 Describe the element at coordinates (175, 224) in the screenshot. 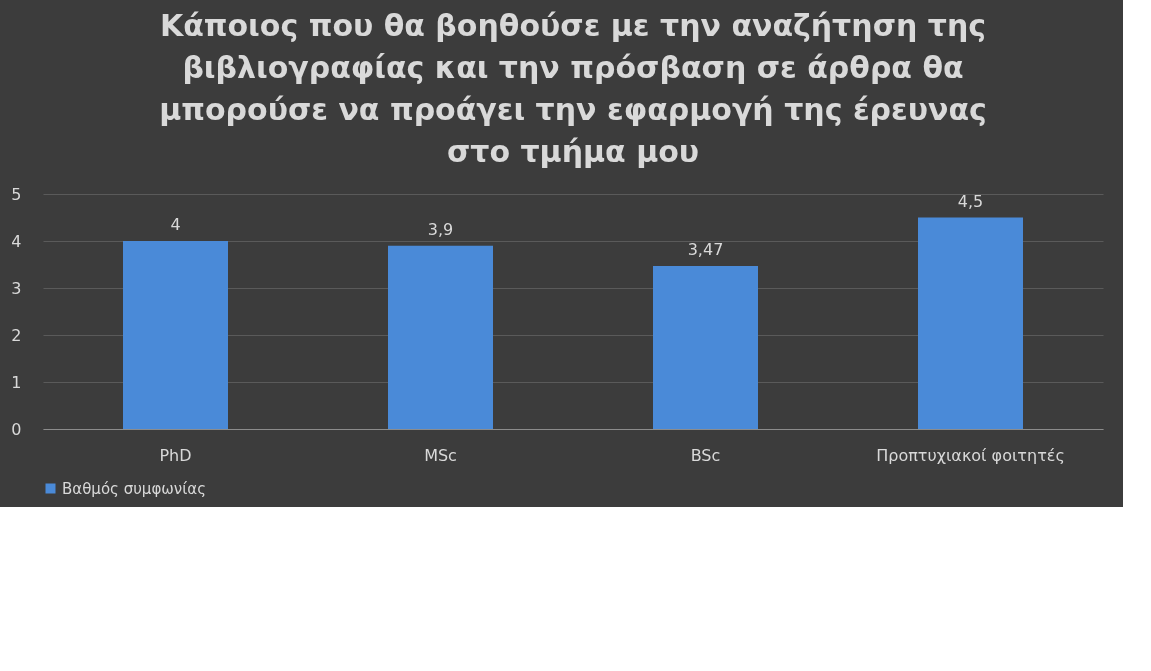

I see `data-label: 4` at that location.